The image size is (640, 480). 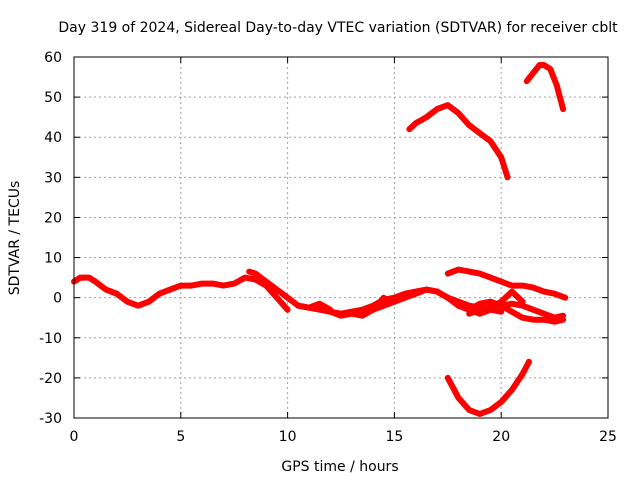 What do you see at coordinates (496, 302) in the screenshot?
I see `series-line-track-g` at bounding box center [496, 302].